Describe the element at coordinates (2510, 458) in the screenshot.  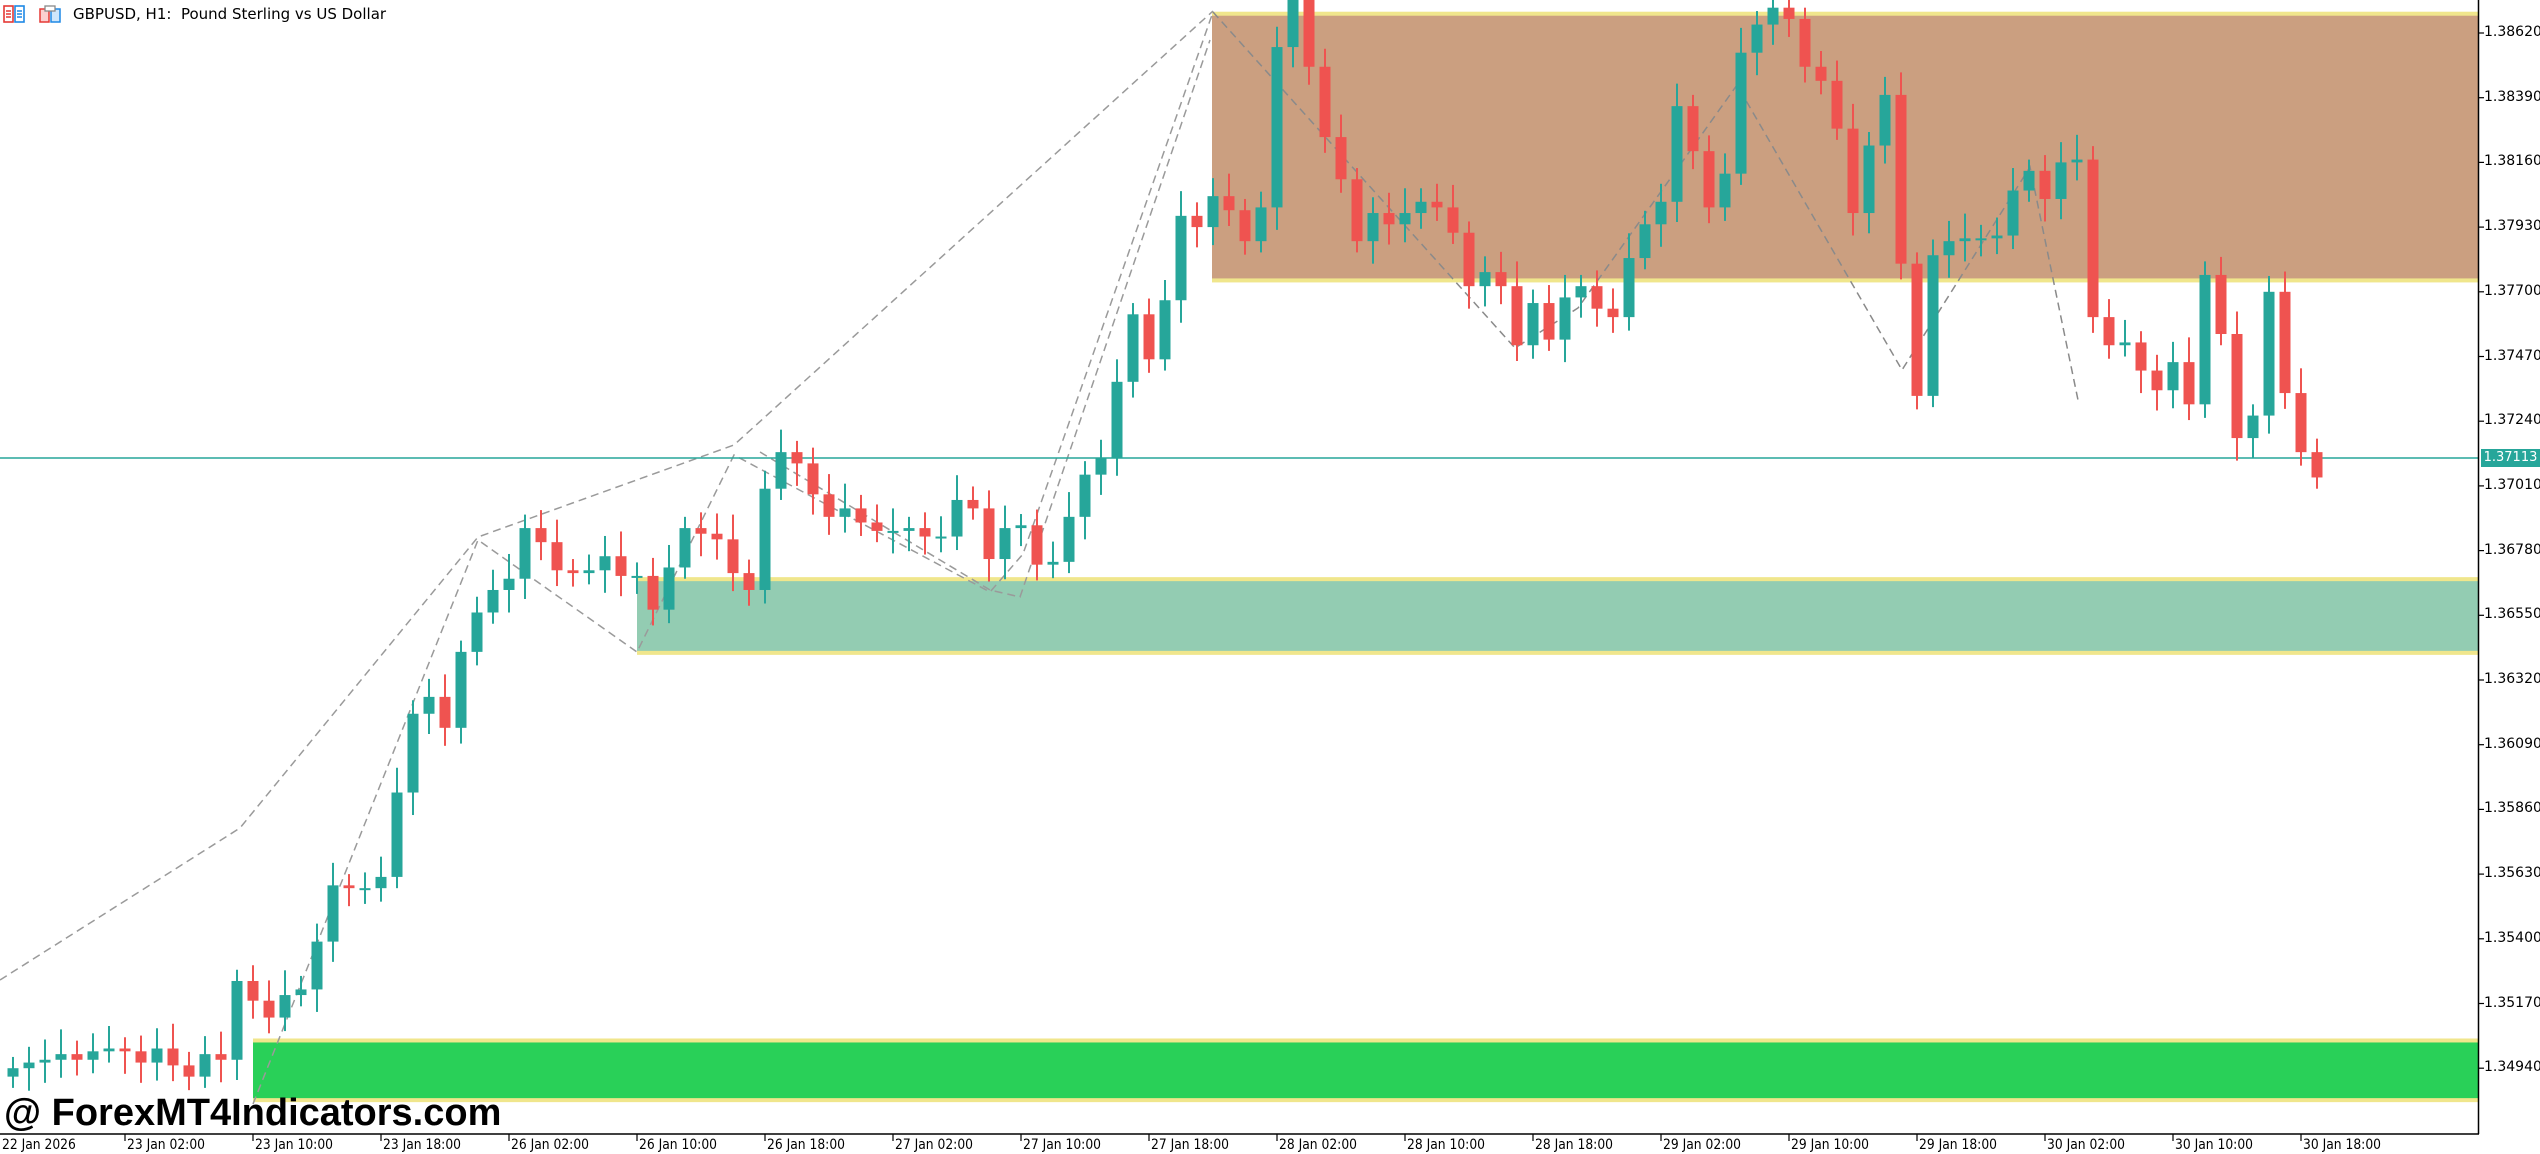
I see `current-price-tag: 1.37113` at that location.